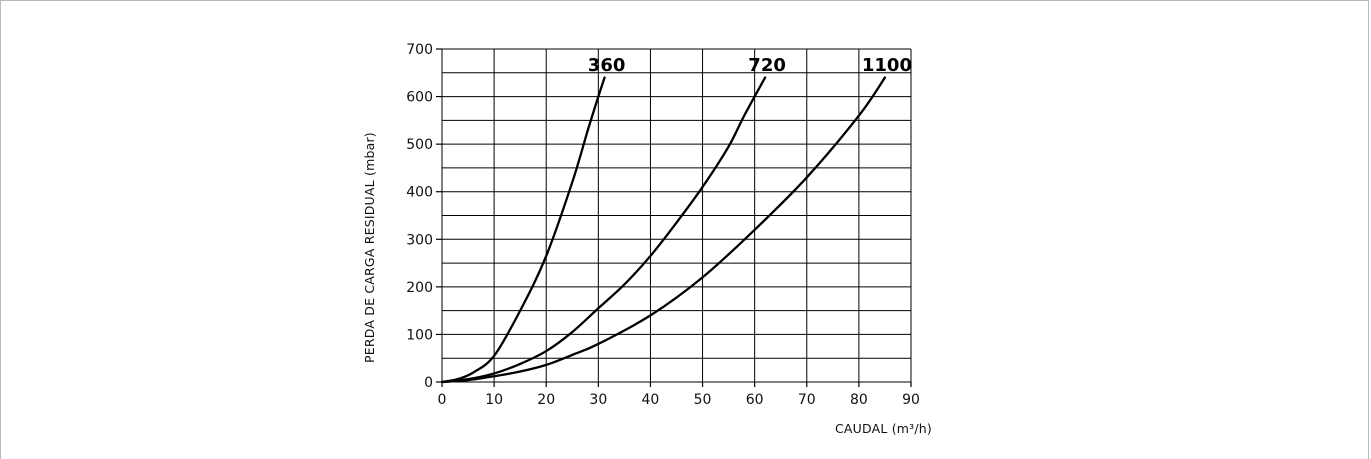  I want to click on y-axis-title: PERDA DE CARGA RESIDUAL (mbar), so click(369, 247).